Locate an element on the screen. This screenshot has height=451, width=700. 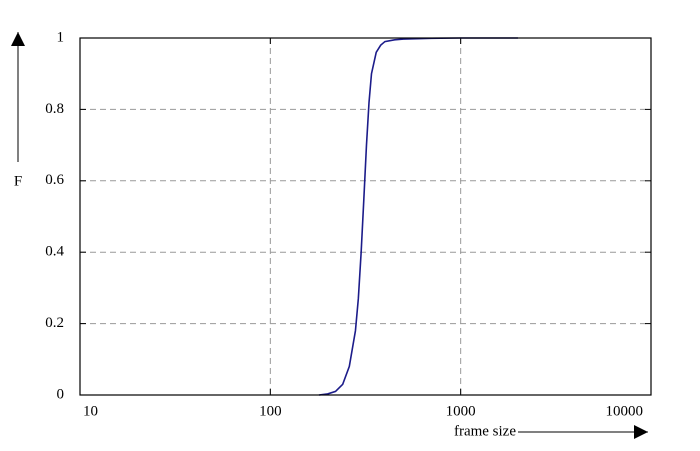
y-tick-label: 0.2 is located at coordinates (54, 323).